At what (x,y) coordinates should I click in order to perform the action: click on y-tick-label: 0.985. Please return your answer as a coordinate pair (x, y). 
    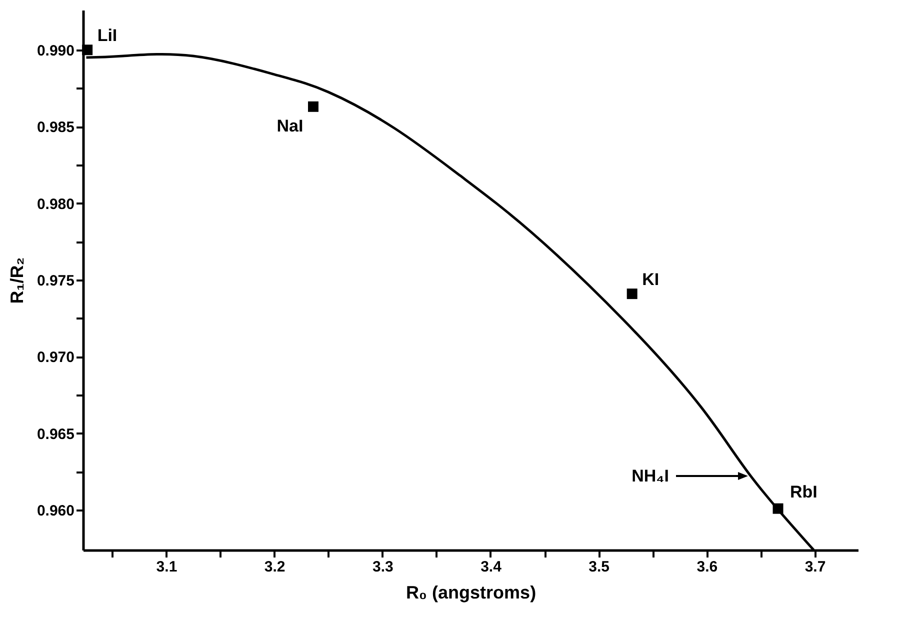
    Looking at the image, I should click on (55, 127).